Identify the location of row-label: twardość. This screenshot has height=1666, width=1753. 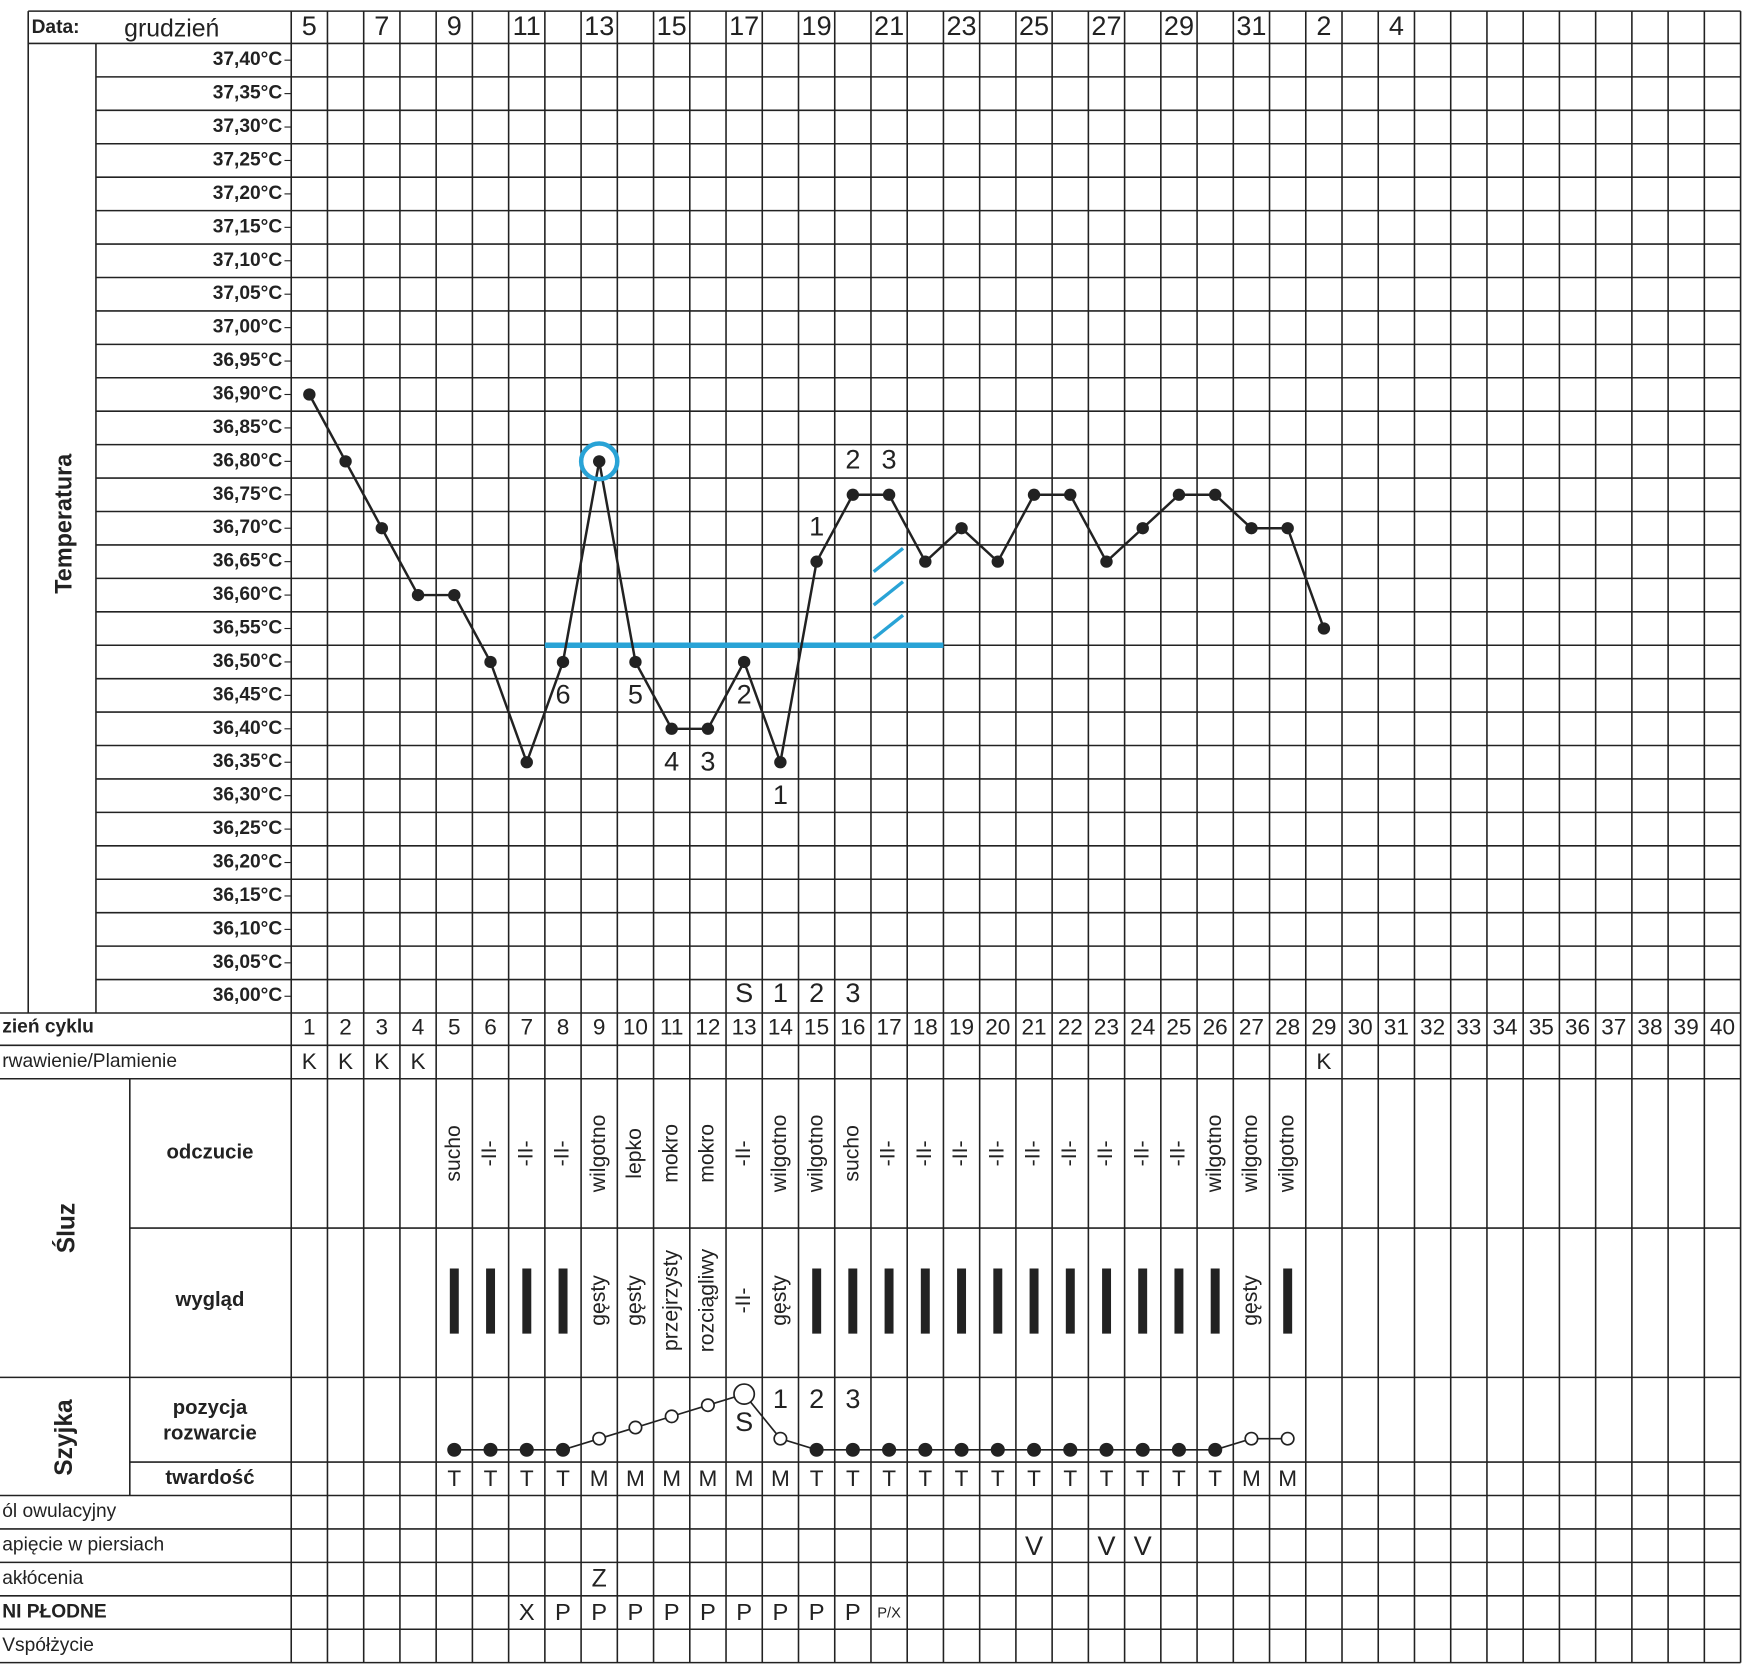
(209, 1478).